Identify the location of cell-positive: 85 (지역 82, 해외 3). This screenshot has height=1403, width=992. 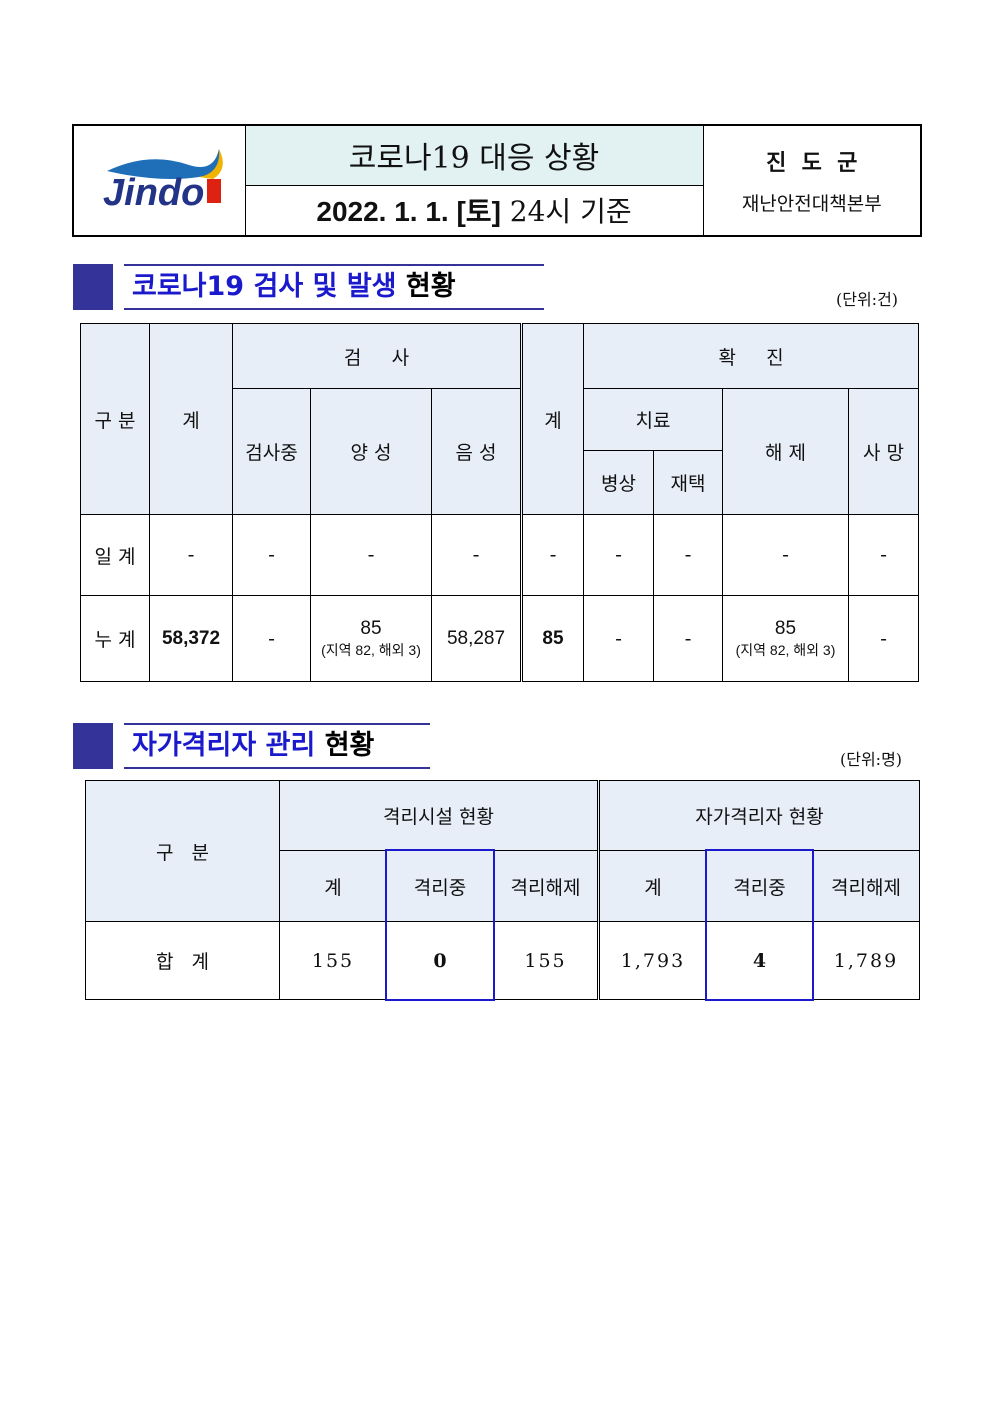
(371, 638).